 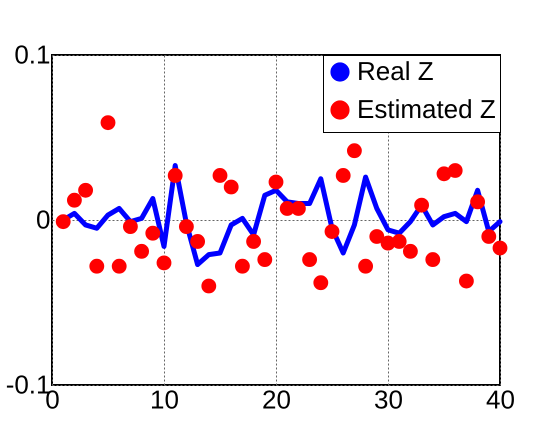 I want to click on x-tick-label: 30, so click(x=388, y=399).